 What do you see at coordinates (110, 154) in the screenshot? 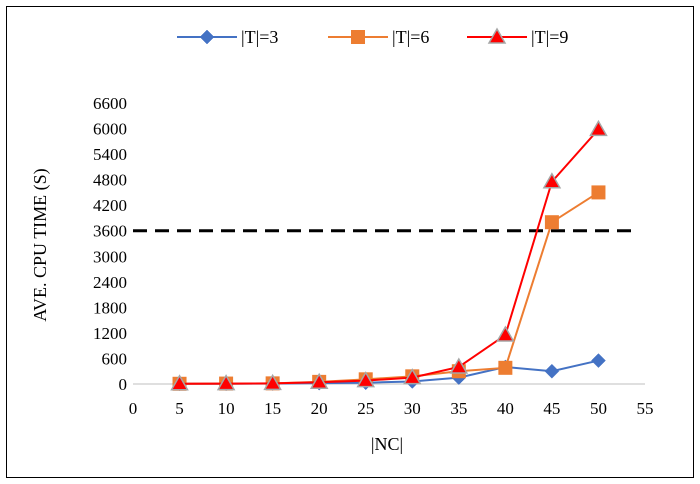
I see `y-tick-label: 5400` at bounding box center [110, 154].